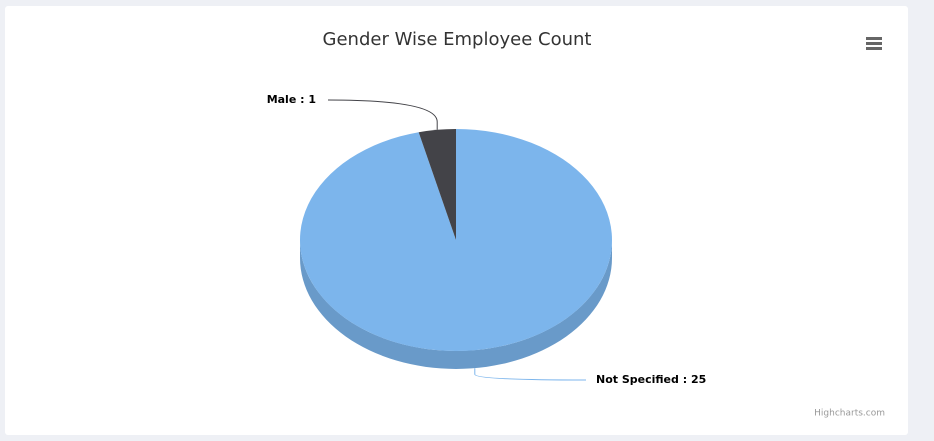  I want to click on menu-button, so click(874, 42).